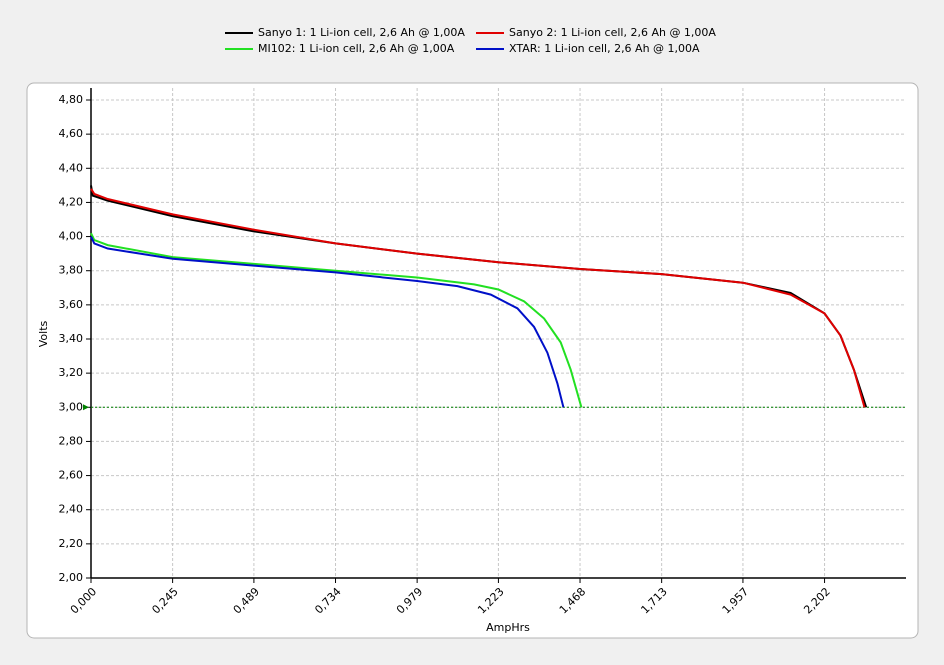  What do you see at coordinates (71, 475) in the screenshot?
I see `y-tick-label: 2,60` at bounding box center [71, 475].